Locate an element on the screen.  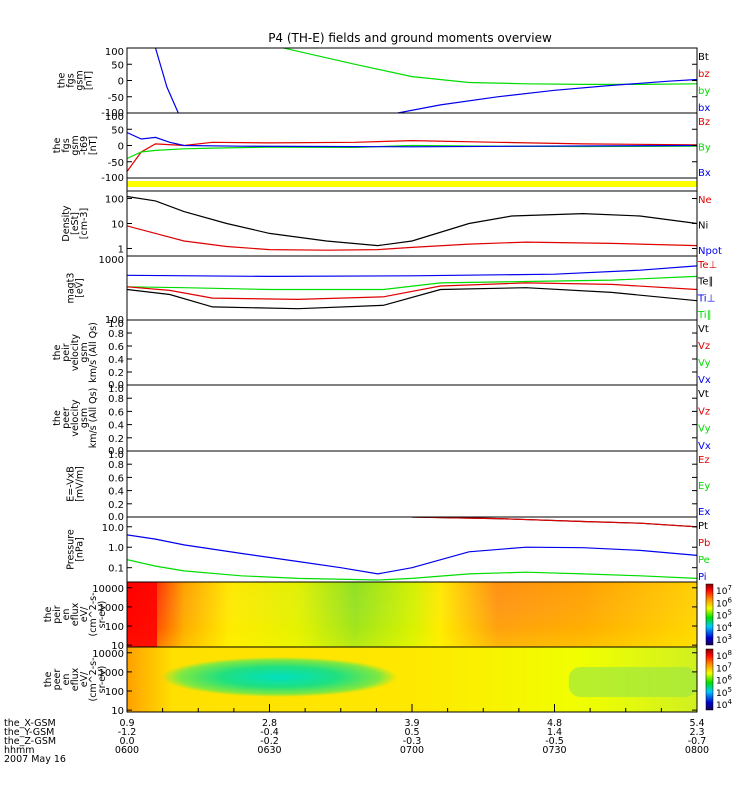
legend-p8-1: Ey is located at coordinates (704, 486).